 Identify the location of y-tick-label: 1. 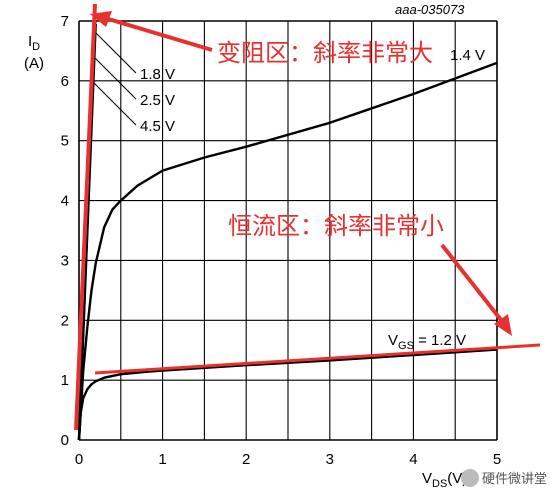
(65, 380).